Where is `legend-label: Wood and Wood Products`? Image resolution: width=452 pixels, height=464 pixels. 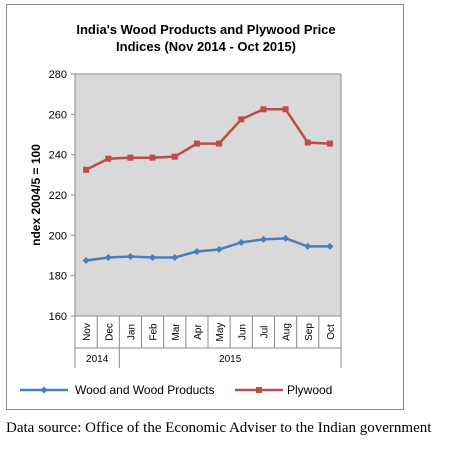 legend-label: Wood and Wood Products is located at coordinates (145, 390).